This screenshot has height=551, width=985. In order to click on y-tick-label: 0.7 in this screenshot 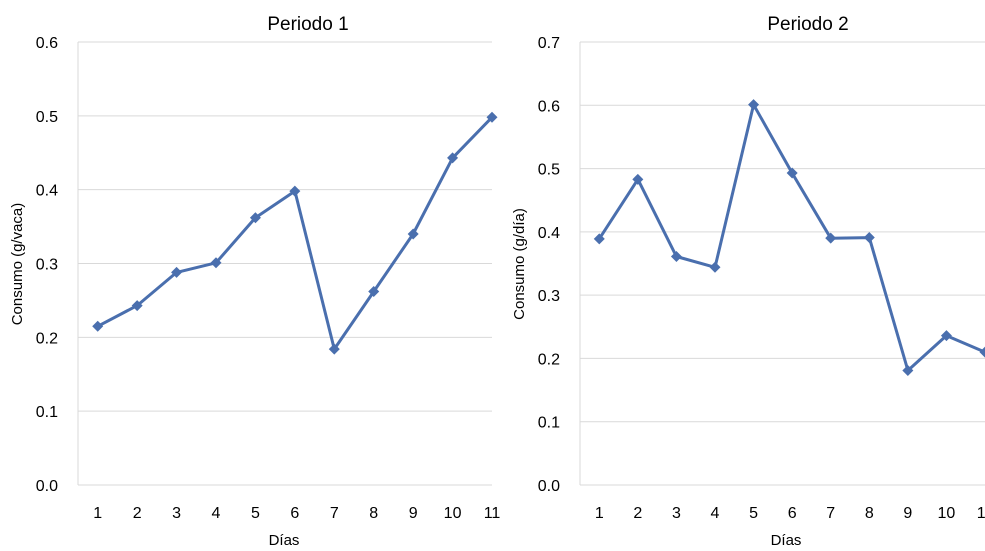, I will do `click(549, 43)`.